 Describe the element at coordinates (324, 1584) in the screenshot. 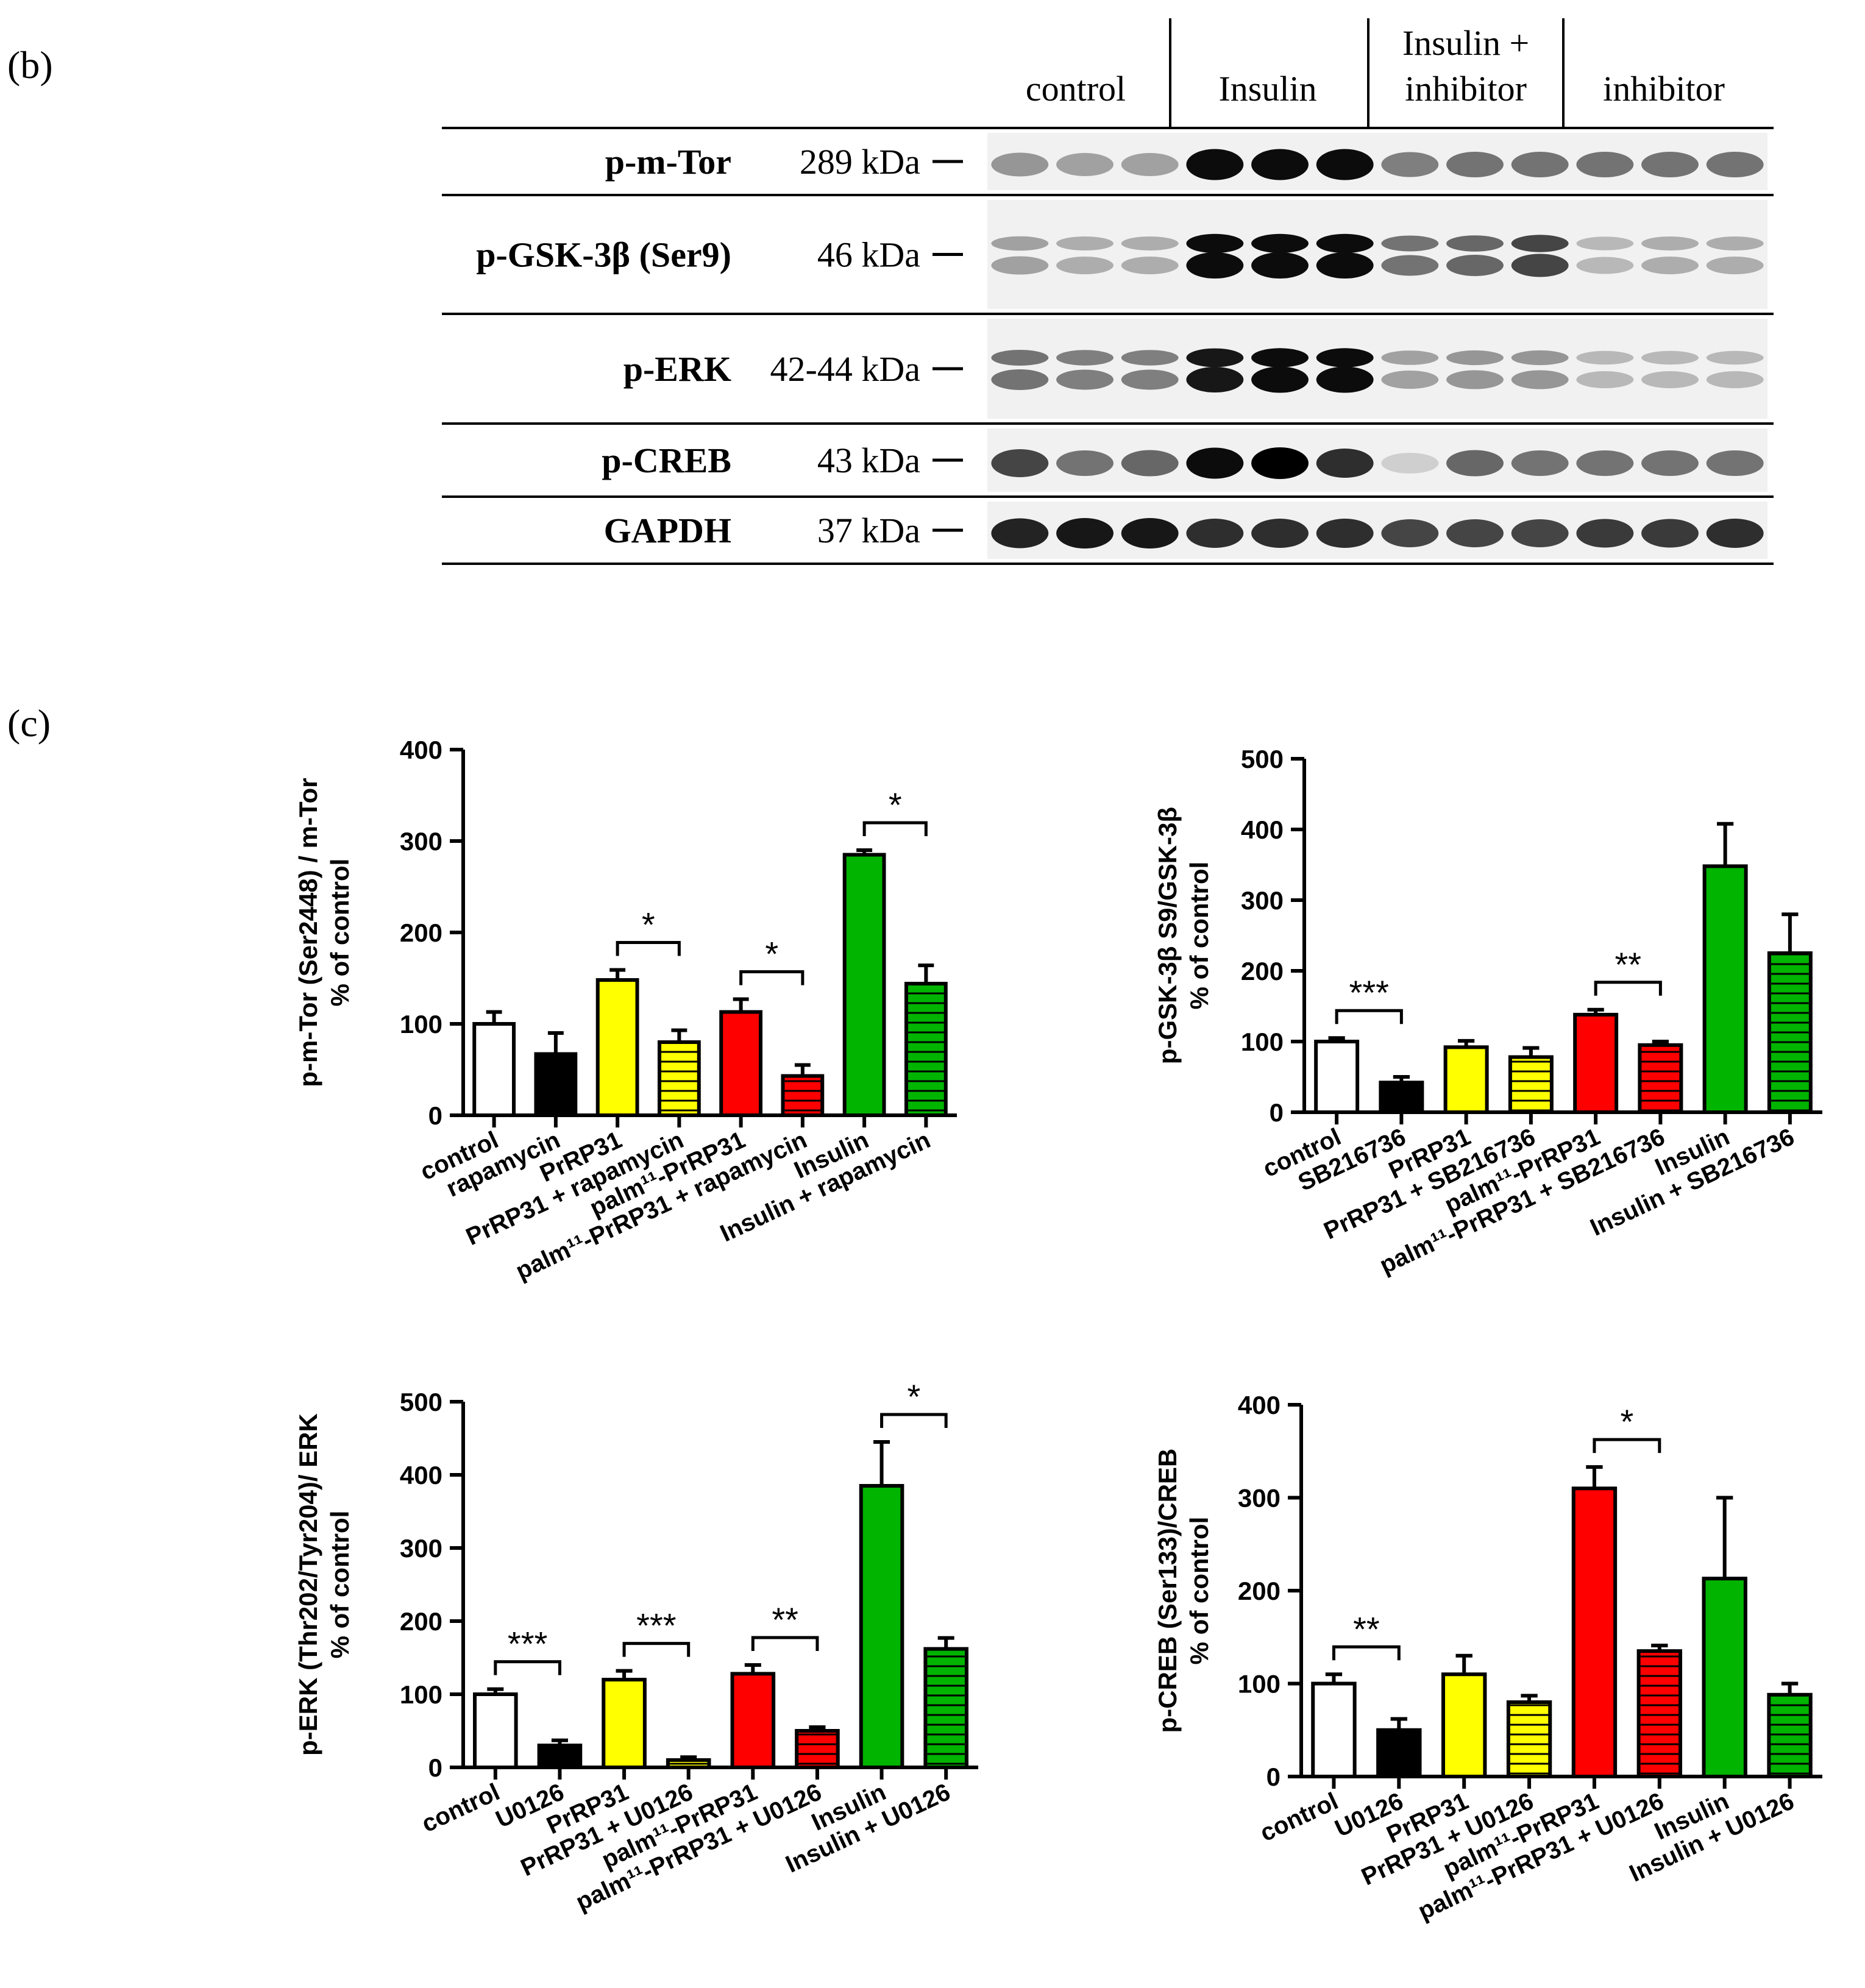

I see `y-axis-label: p-ERK (Thr202/Tyr204)/ ERK% of control` at that location.